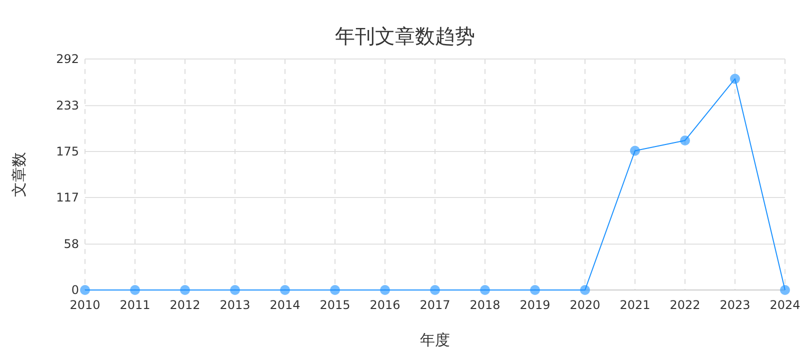  Describe the element at coordinates (67, 151) in the screenshot. I see `y-tick-label: 175` at that location.